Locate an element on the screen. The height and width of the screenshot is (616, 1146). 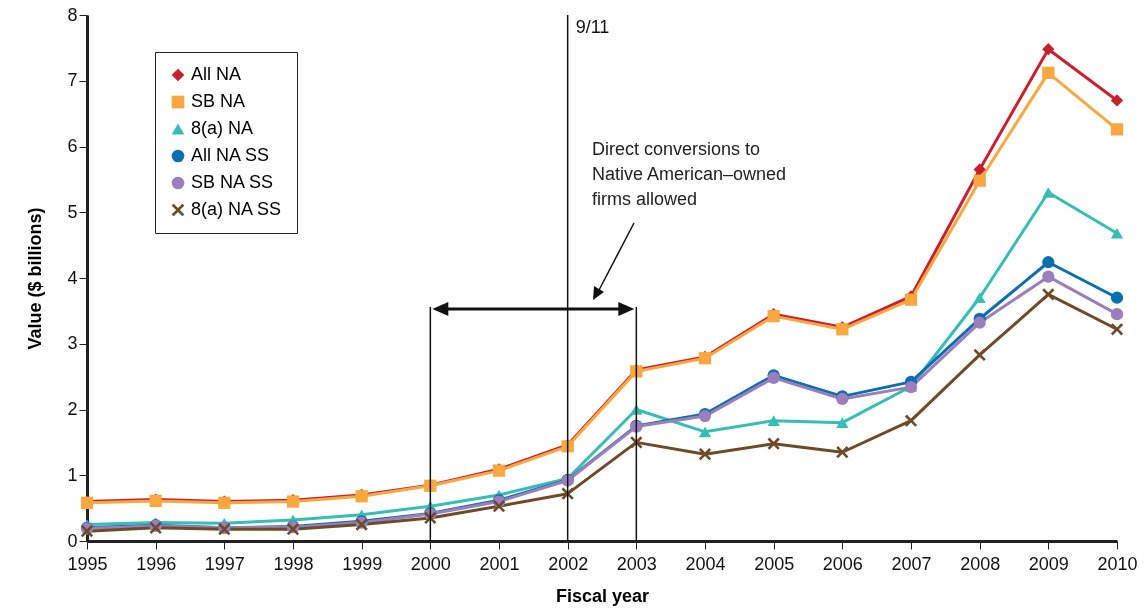
x-tick-label: 2006 is located at coordinates (842, 563).